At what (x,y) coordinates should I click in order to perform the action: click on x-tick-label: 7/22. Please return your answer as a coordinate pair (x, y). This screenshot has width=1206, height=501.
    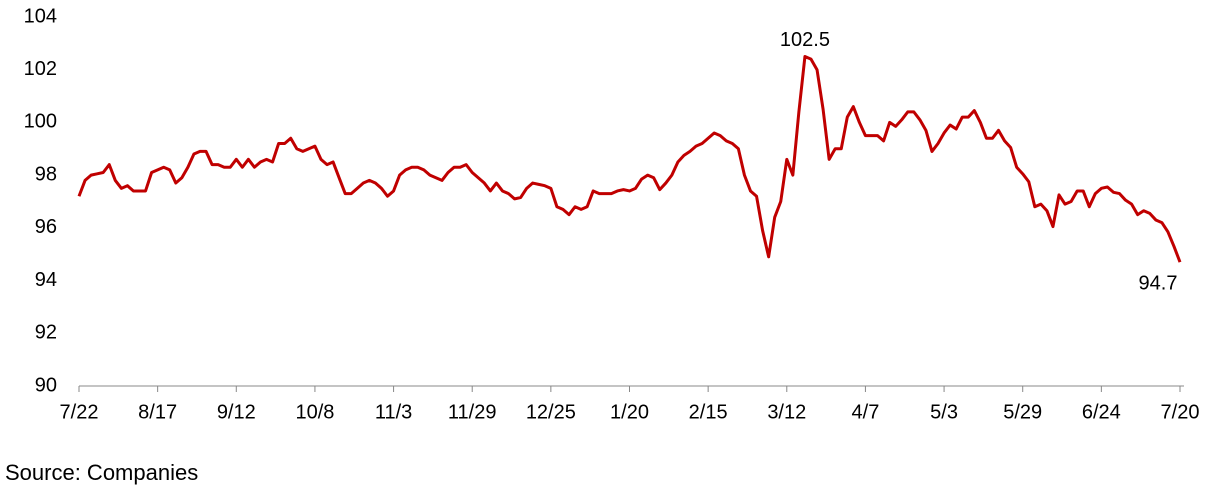
    Looking at the image, I should click on (79, 412).